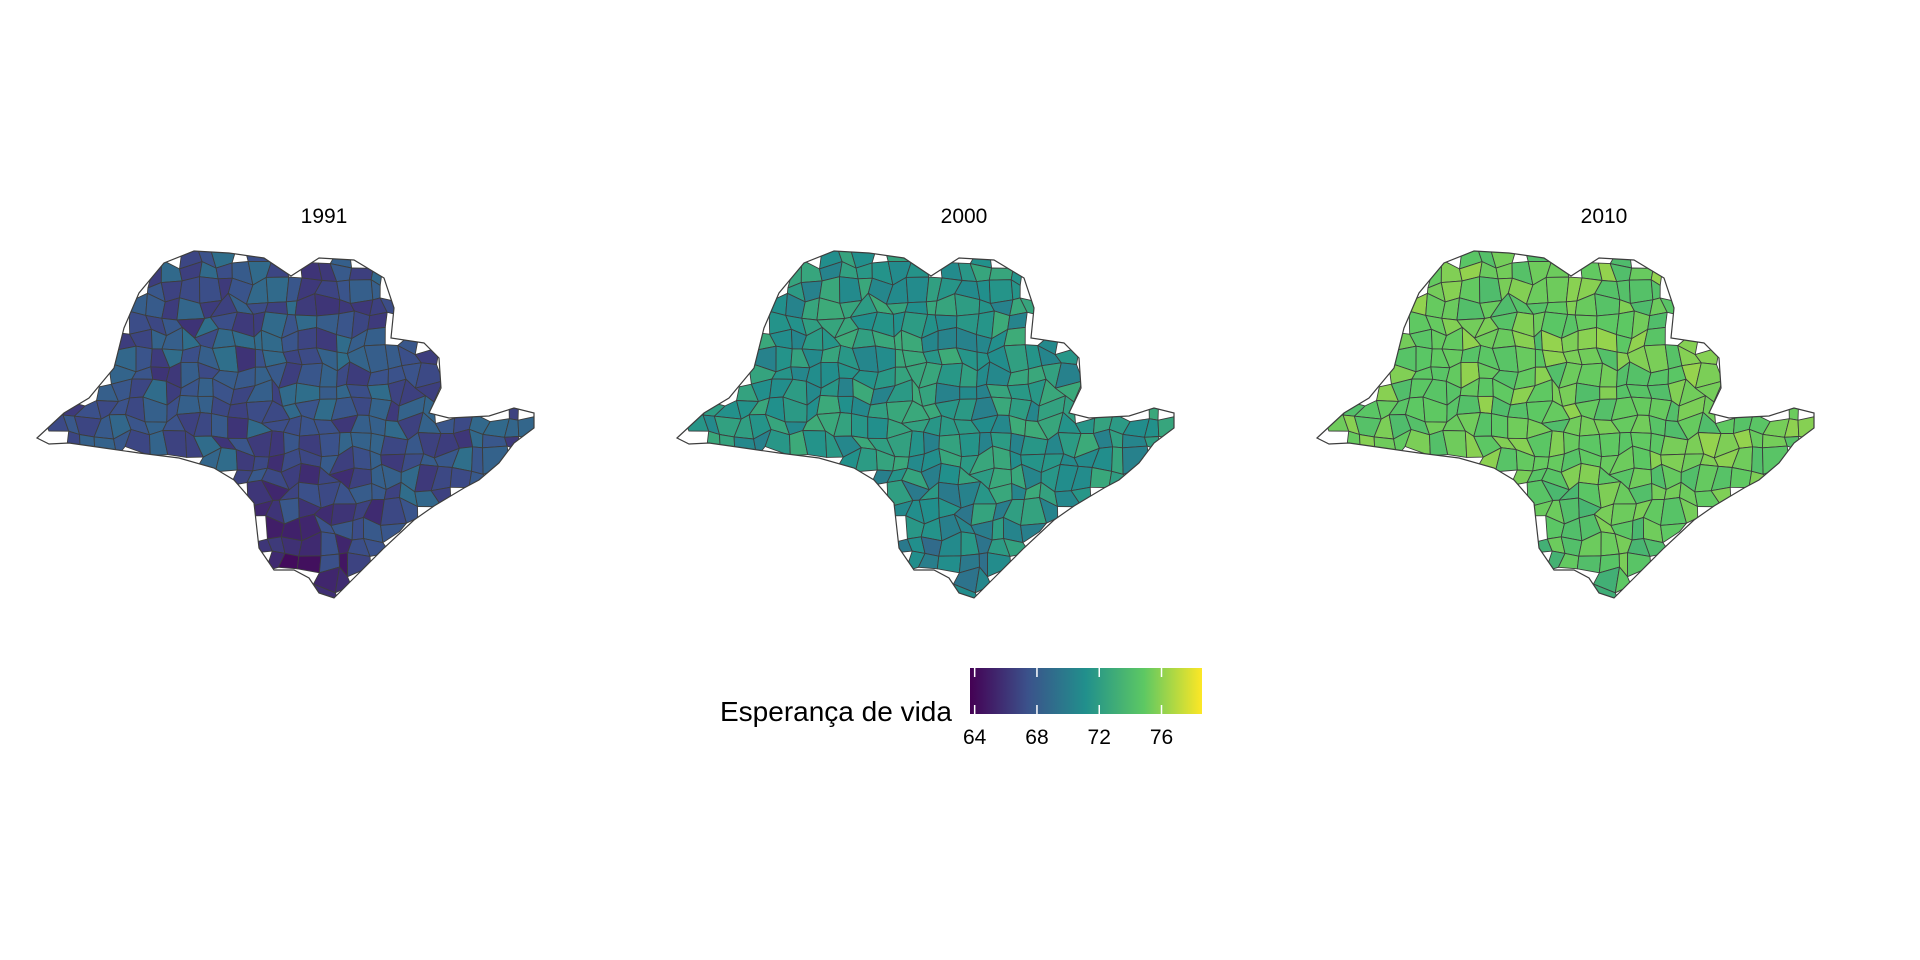  Describe the element at coordinates (1099, 737) in the screenshot. I see `colorbar-tick-label: 72` at that location.